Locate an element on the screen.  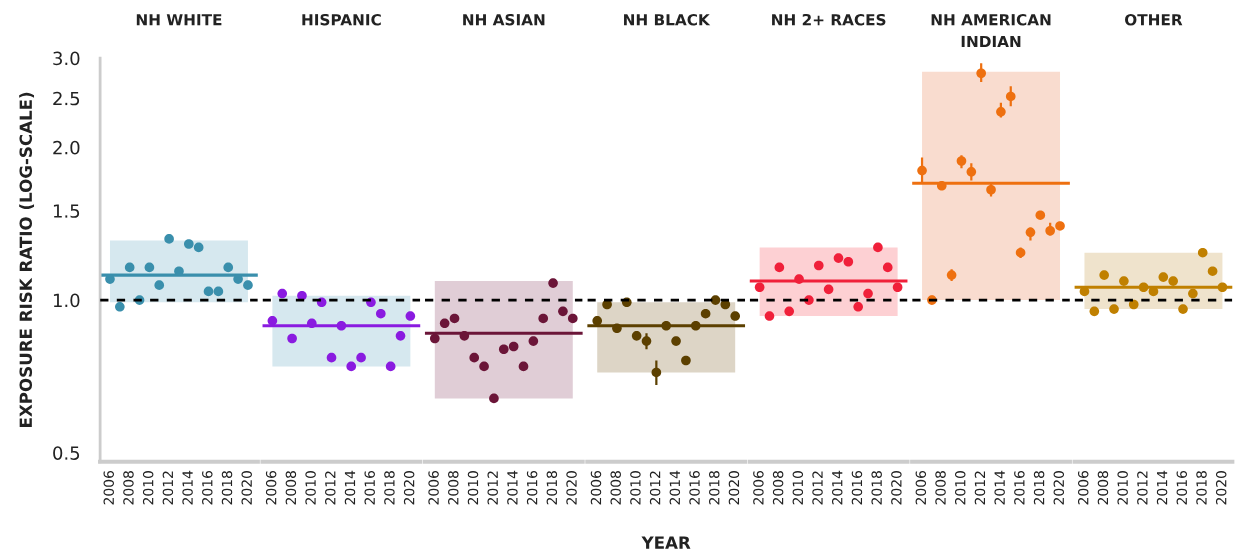
y-tick-label: 2.0 is located at coordinates (66, 147).